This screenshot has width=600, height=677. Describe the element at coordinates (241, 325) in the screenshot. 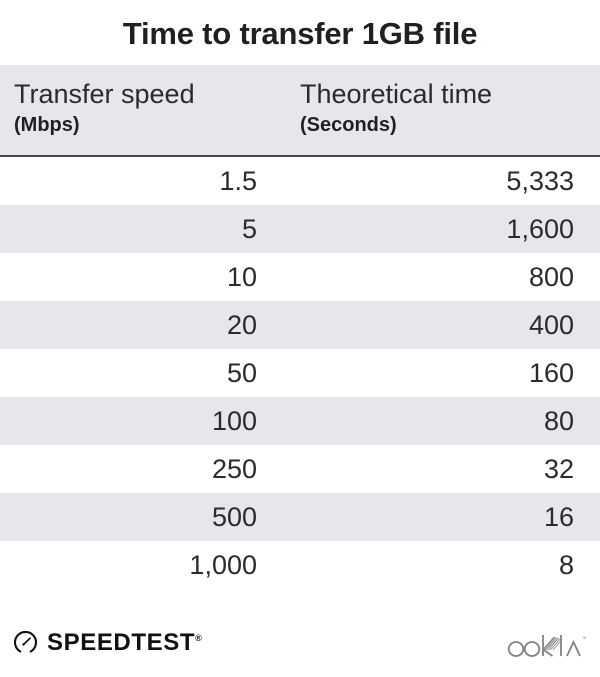

I see `cell-transfer-speed: 20` at that location.